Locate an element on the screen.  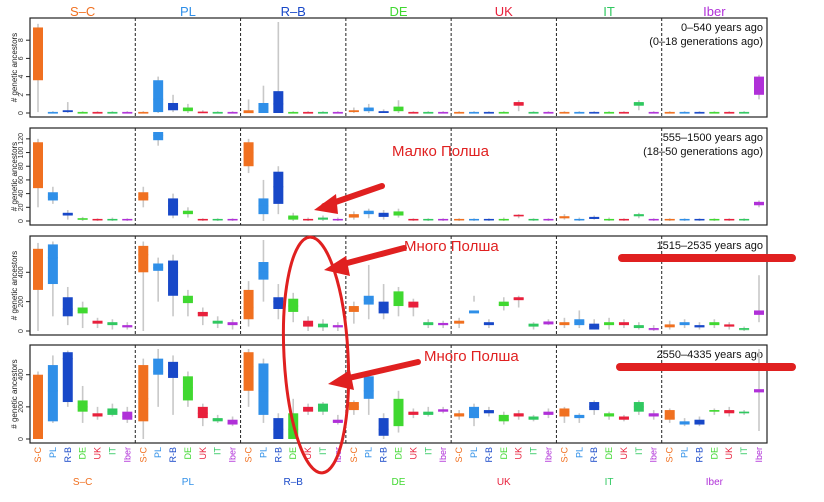
box-DE-PL is located at coordinates (368, 393).